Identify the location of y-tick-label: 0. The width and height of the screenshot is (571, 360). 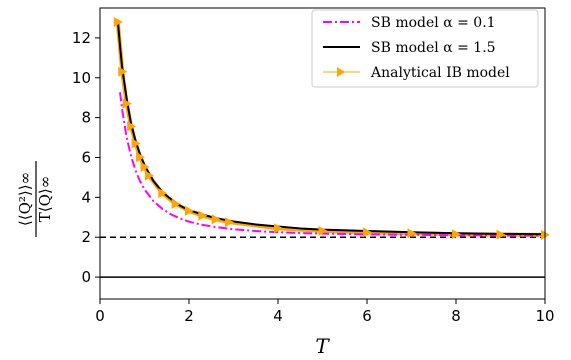
(86, 277).